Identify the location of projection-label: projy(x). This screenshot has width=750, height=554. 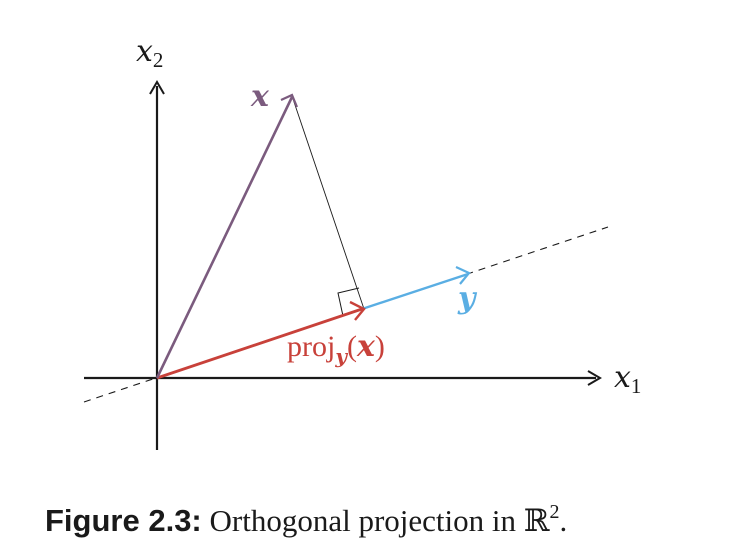
(336, 348).